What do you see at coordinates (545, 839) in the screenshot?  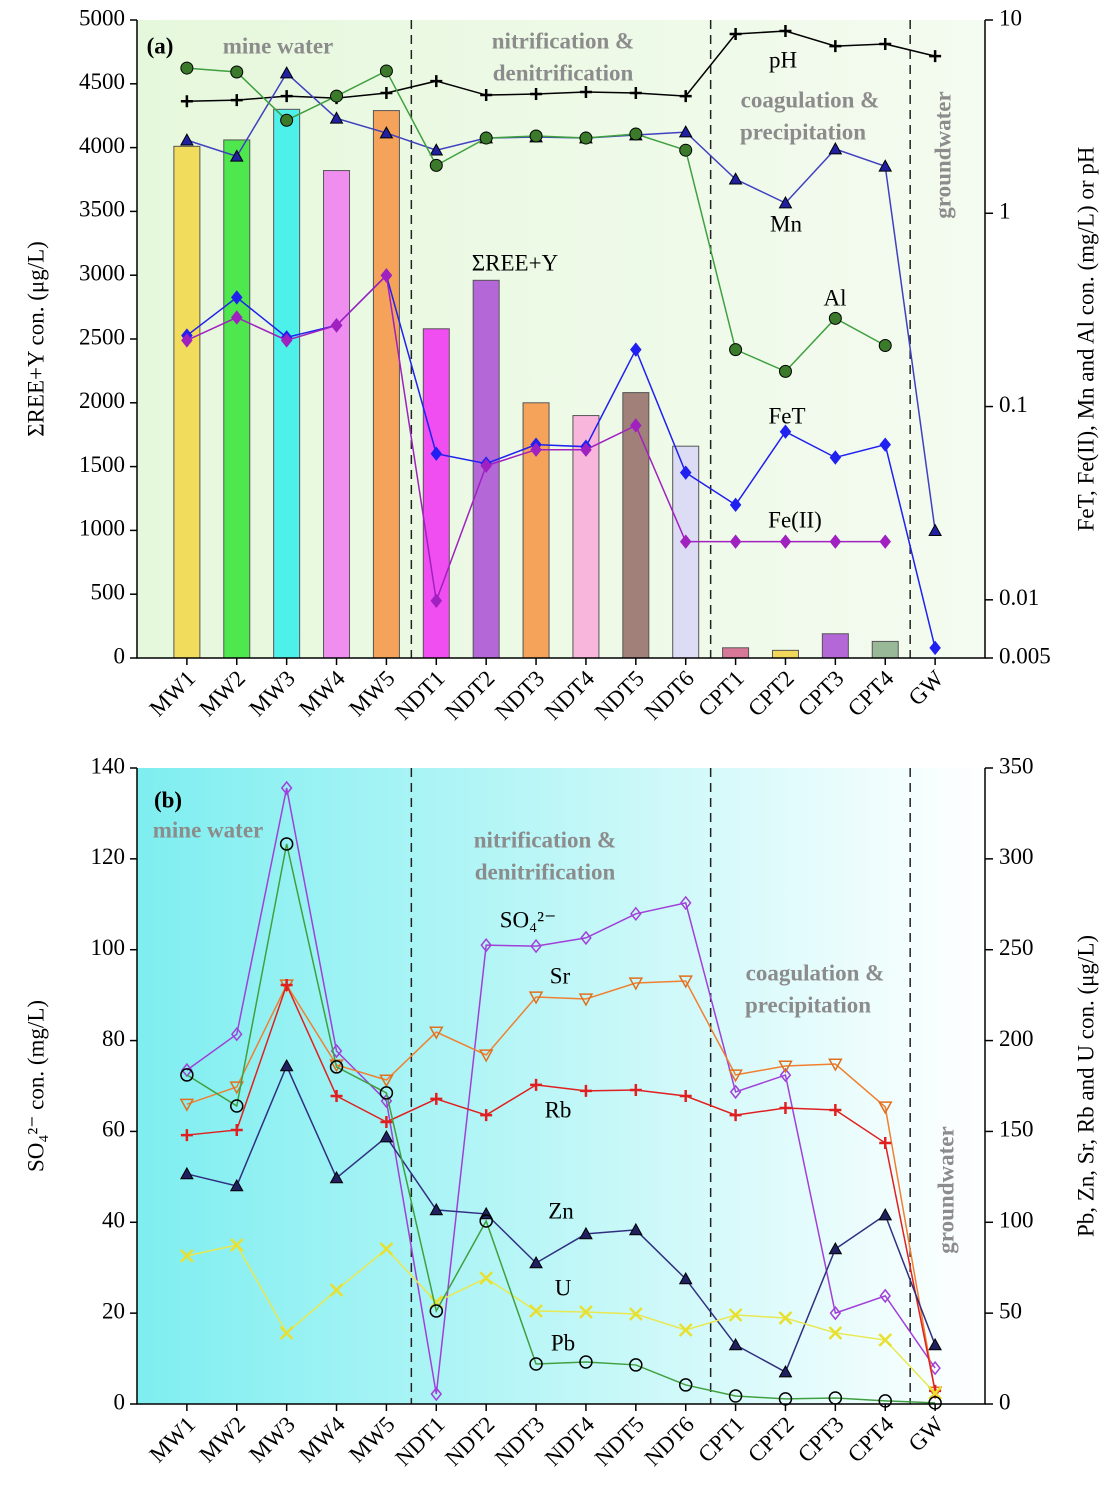 I see `region-label: nitrification &` at bounding box center [545, 839].